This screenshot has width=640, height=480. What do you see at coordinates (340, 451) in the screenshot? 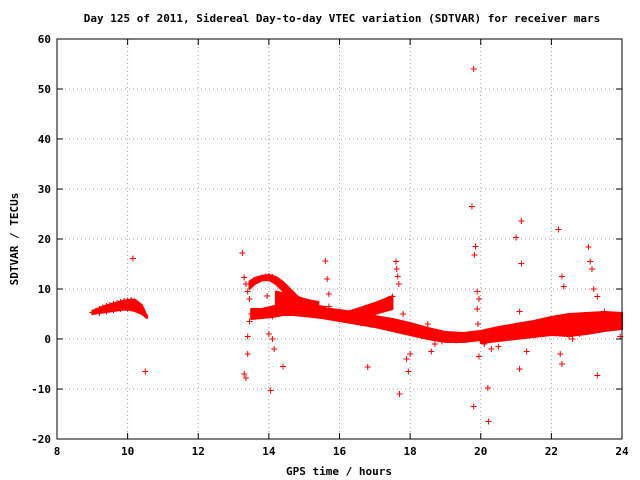
I see `x-tick-label: 16` at bounding box center [340, 451].